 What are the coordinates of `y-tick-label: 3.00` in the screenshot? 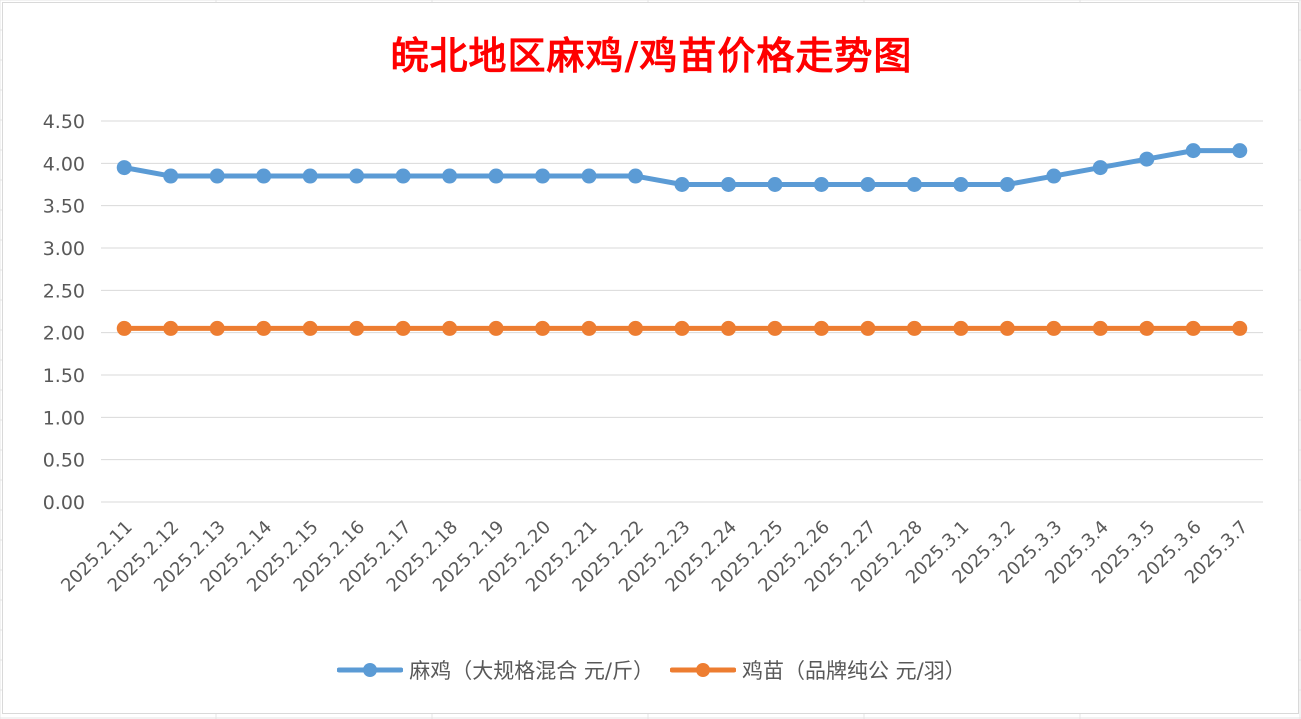 It's located at (64, 249).